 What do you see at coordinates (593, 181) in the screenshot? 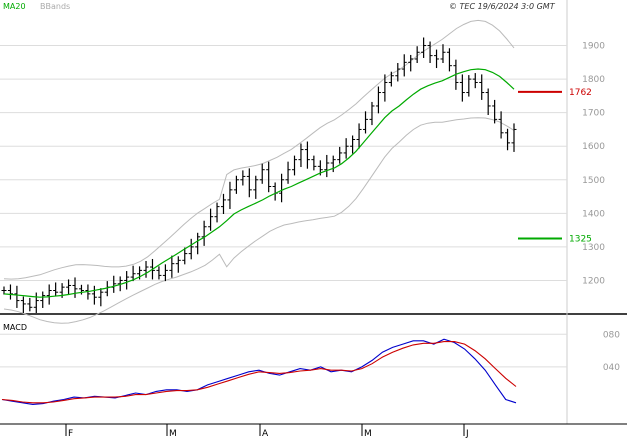
I see `price-tick-label: 1500` at bounding box center [593, 181].